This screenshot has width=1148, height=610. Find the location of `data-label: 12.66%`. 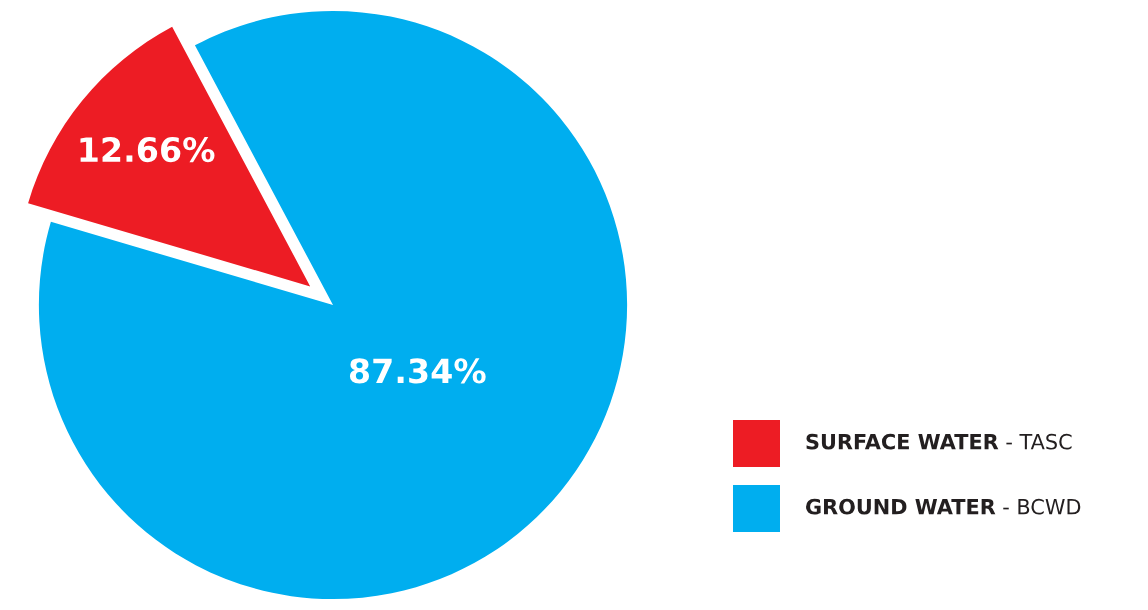

data-label: 12.66% is located at coordinates (147, 149).